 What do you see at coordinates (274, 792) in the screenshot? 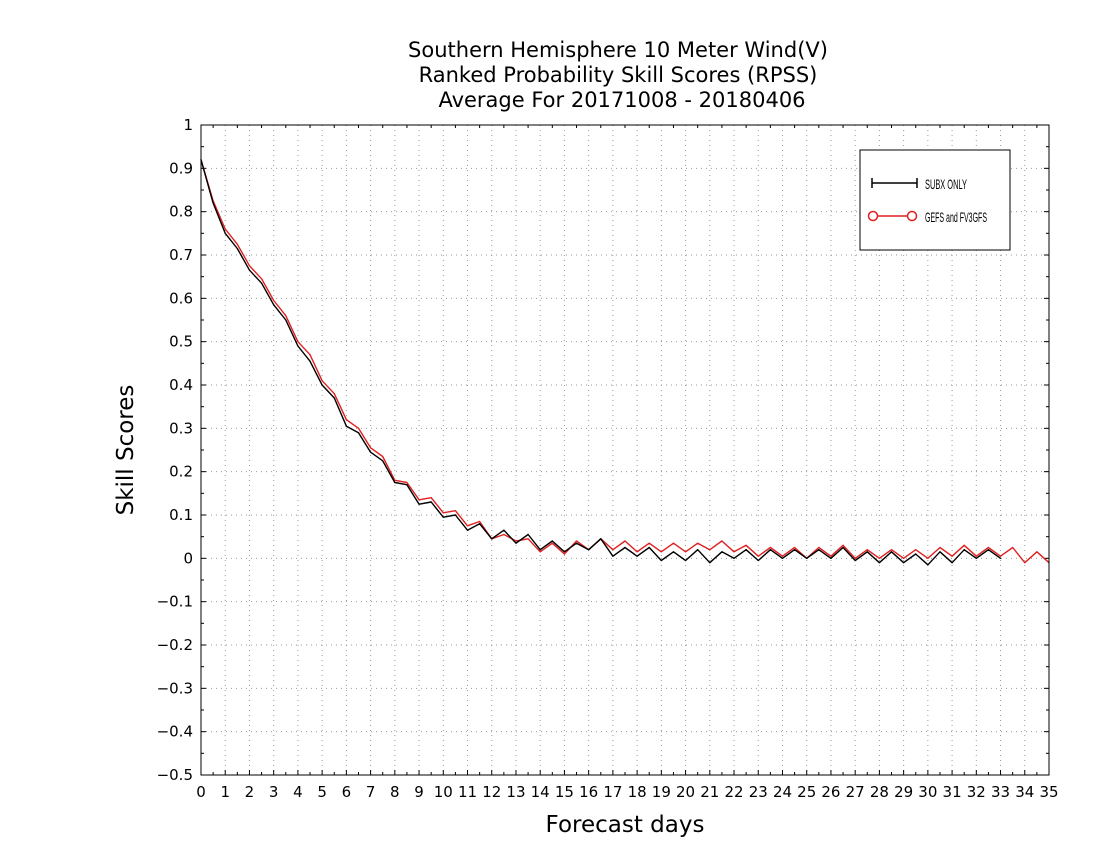
I see `x-tick-label: 3` at bounding box center [274, 792].